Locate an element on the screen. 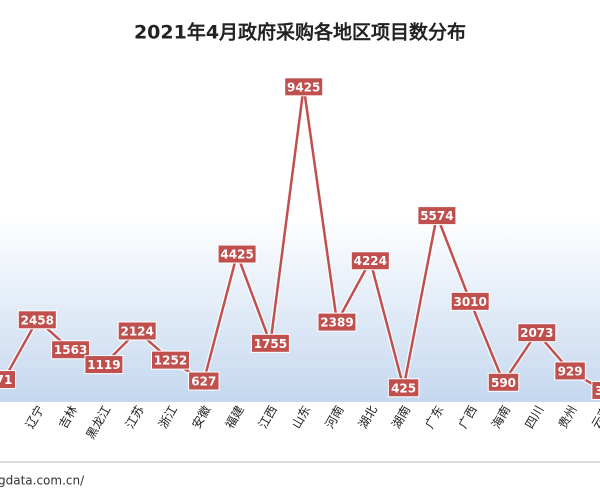  value-label: 2124 is located at coordinates (136, 331).